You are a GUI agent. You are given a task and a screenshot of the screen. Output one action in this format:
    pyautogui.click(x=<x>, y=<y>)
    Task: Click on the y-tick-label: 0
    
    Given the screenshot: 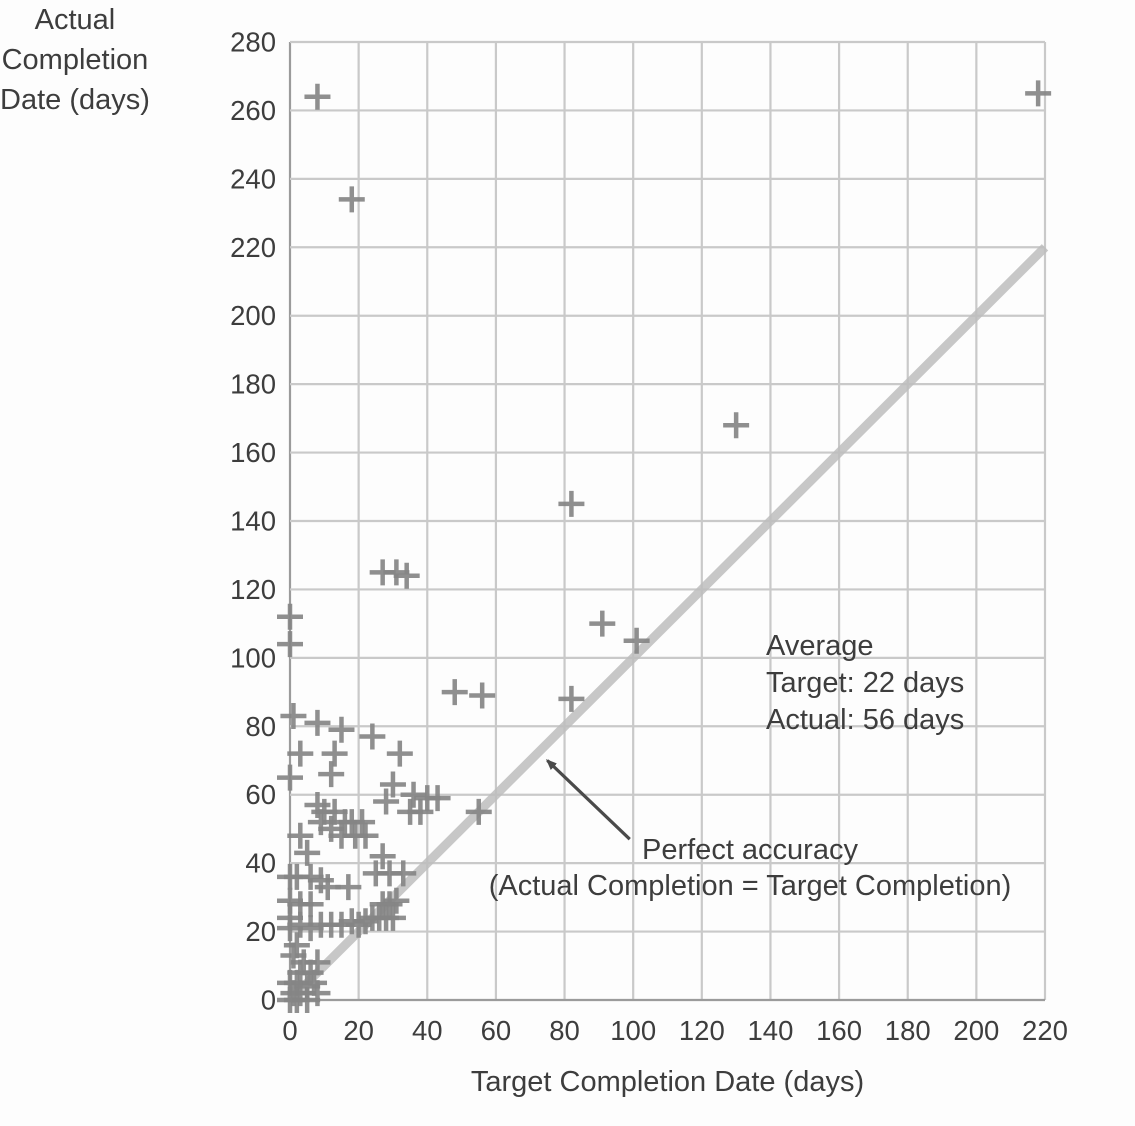 What is the action you would take?
    pyautogui.click(x=268, y=1000)
    